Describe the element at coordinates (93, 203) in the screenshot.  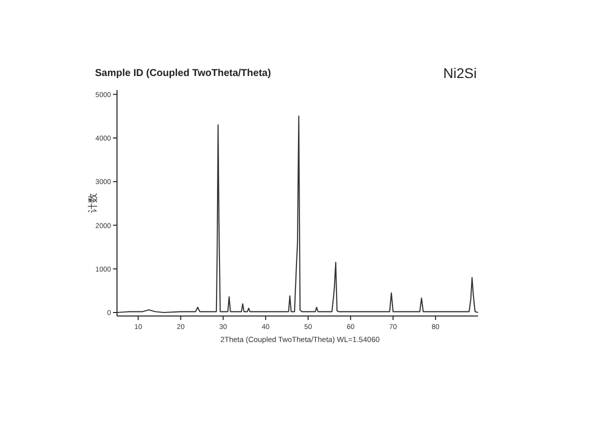
I see `y-axis-title: 计数` at that location.